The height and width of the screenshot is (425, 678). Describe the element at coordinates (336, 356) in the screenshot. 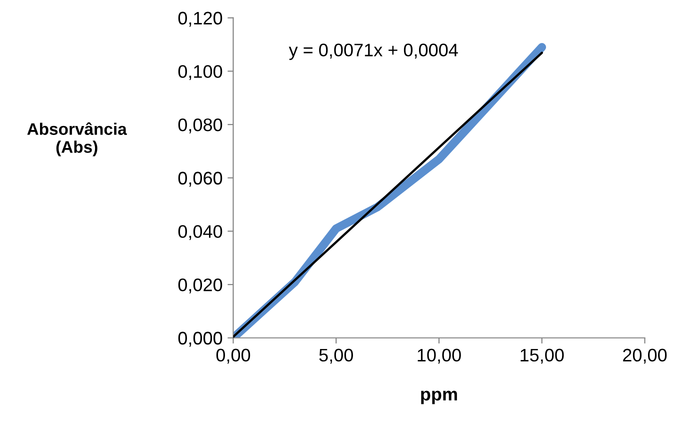

I see `x-tick-label: 5,00` at that location.